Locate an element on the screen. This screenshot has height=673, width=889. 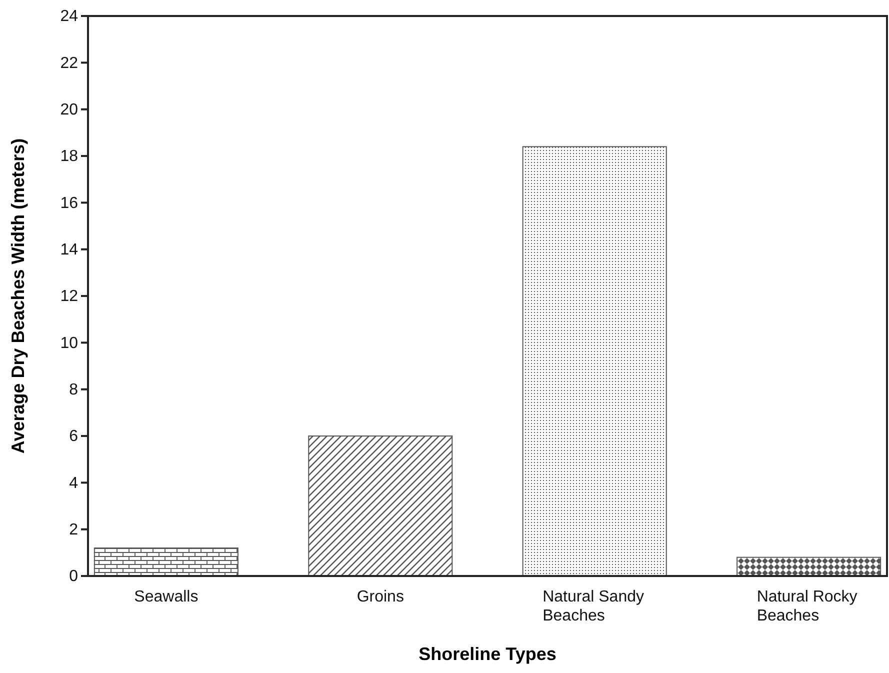
y-tick-label: 2 is located at coordinates (73, 529).